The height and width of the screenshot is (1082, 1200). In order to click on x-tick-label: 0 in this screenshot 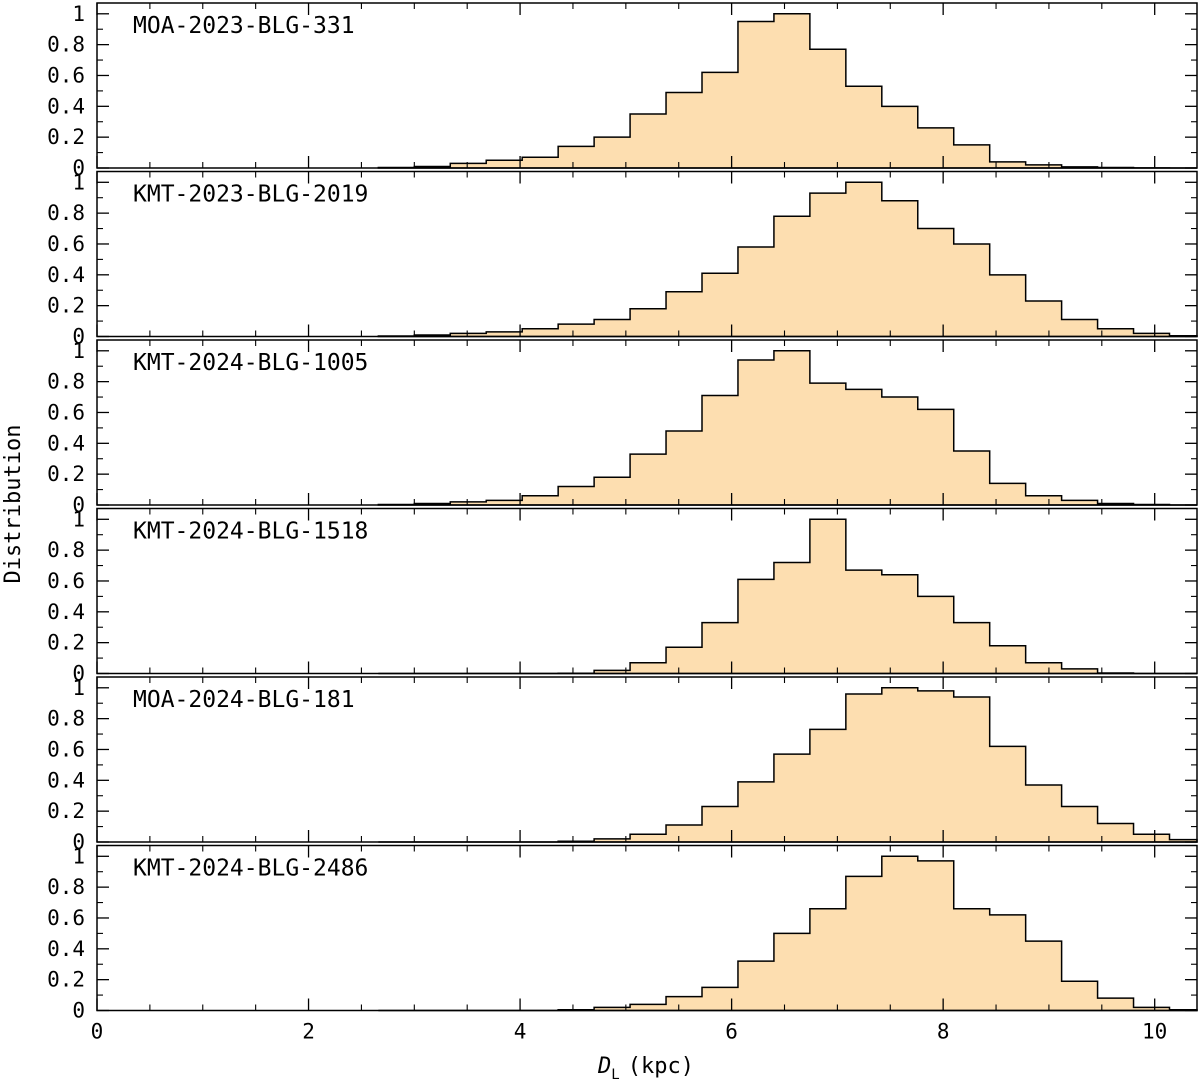, I will do `click(97, 1032)`.